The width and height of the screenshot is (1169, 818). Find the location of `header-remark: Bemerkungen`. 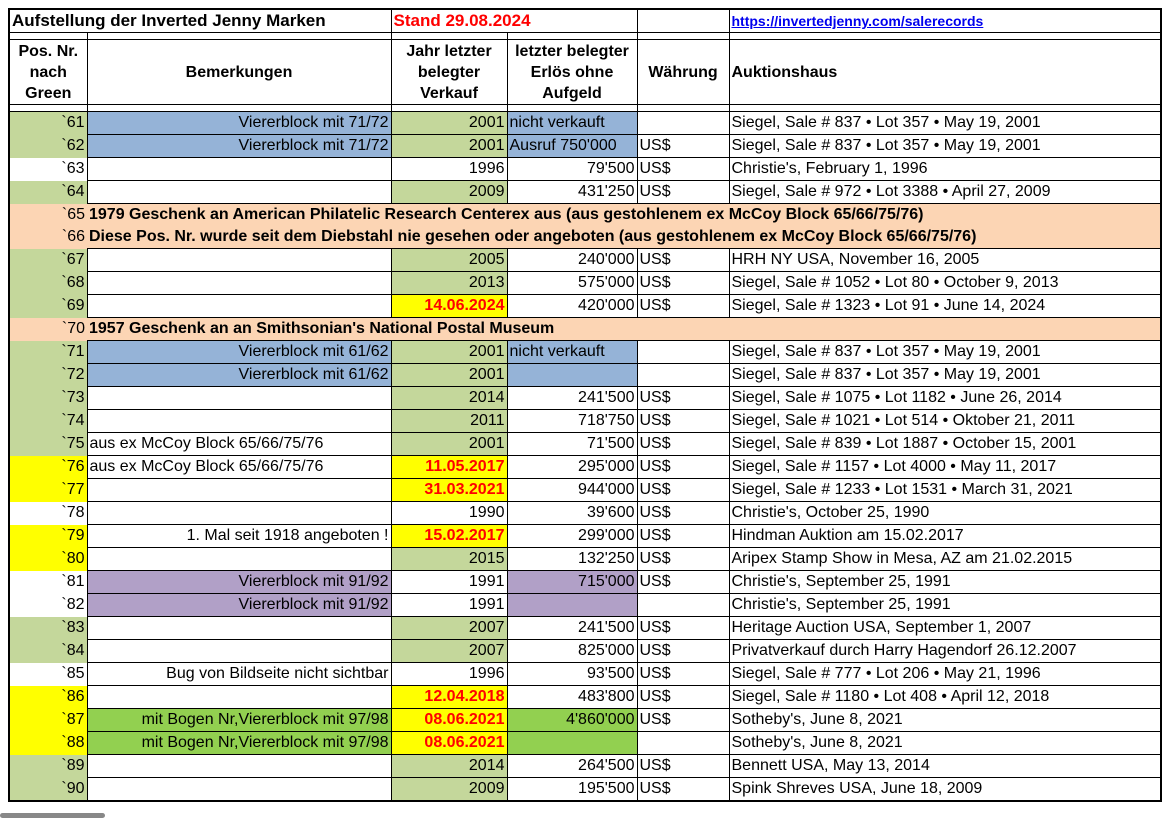

header-remark: Bemerkungen is located at coordinates (239, 72).